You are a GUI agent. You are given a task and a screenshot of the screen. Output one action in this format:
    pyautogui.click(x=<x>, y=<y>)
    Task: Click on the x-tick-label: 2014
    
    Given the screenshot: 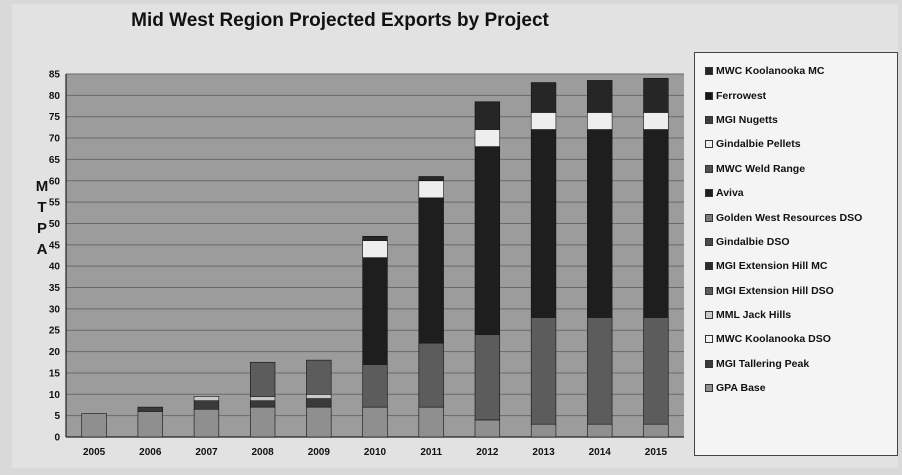 What is the action you would take?
    pyautogui.click(x=600, y=452)
    